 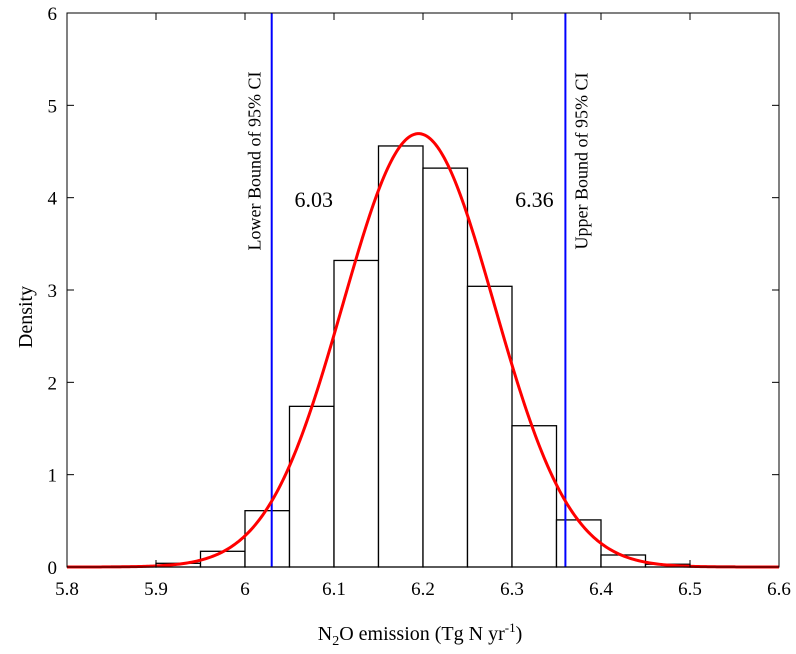 I want to click on ci-upper-label: Upper Bound of 95% CI, so click(x=581, y=161).